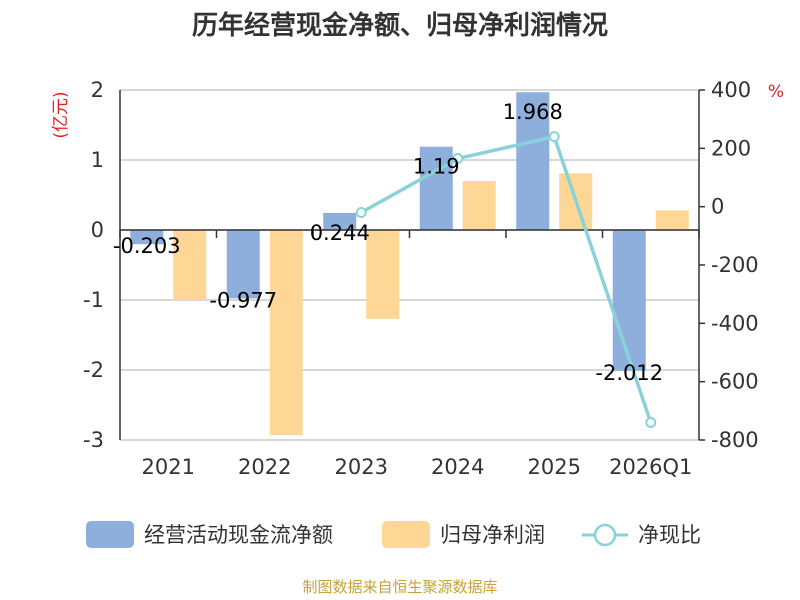 This screenshot has width=800, height=600. Describe the element at coordinates (93, 300) in the screenshot. I see `left-tick-label: -1` at that location.